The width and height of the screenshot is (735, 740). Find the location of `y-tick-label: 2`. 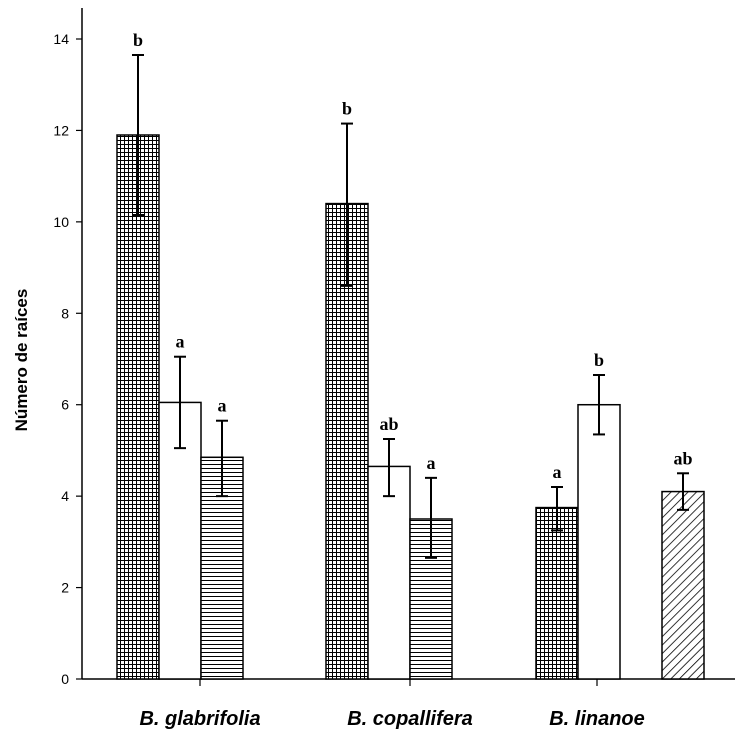

y-tick-label: 2 is located at coordinates (65, 588).